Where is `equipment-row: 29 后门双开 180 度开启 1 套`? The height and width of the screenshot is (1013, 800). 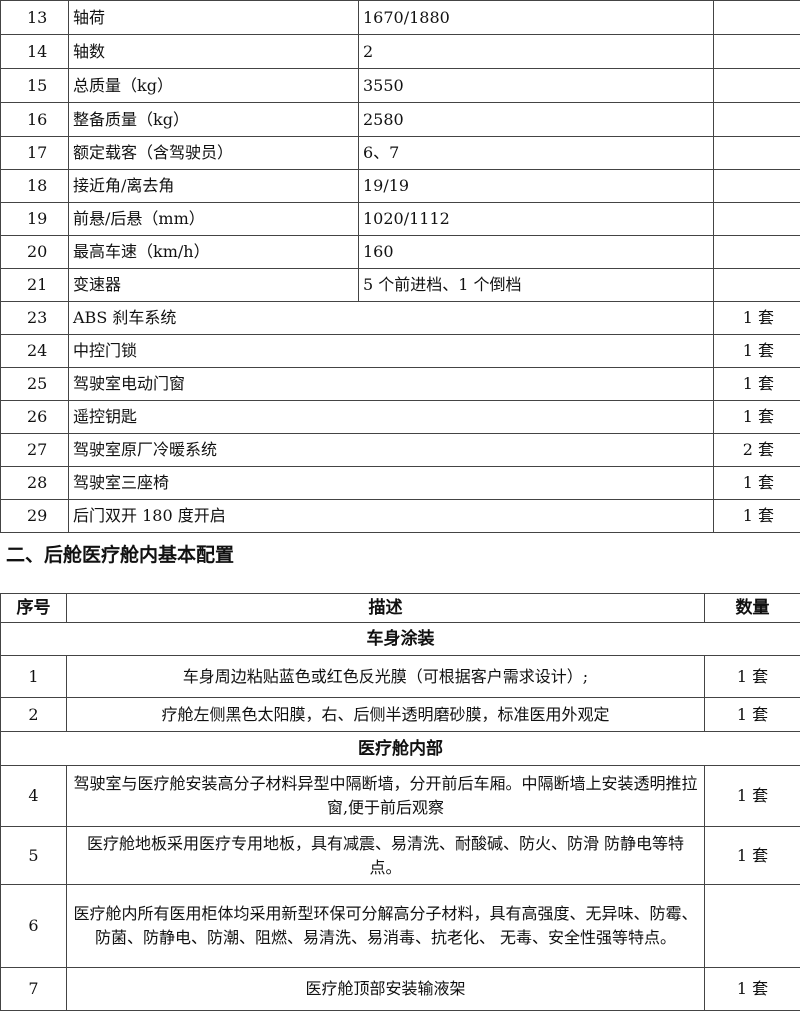 equipment-row: 29 后门双开 180 度开启 1 套 is located at coordinates (400, 516).